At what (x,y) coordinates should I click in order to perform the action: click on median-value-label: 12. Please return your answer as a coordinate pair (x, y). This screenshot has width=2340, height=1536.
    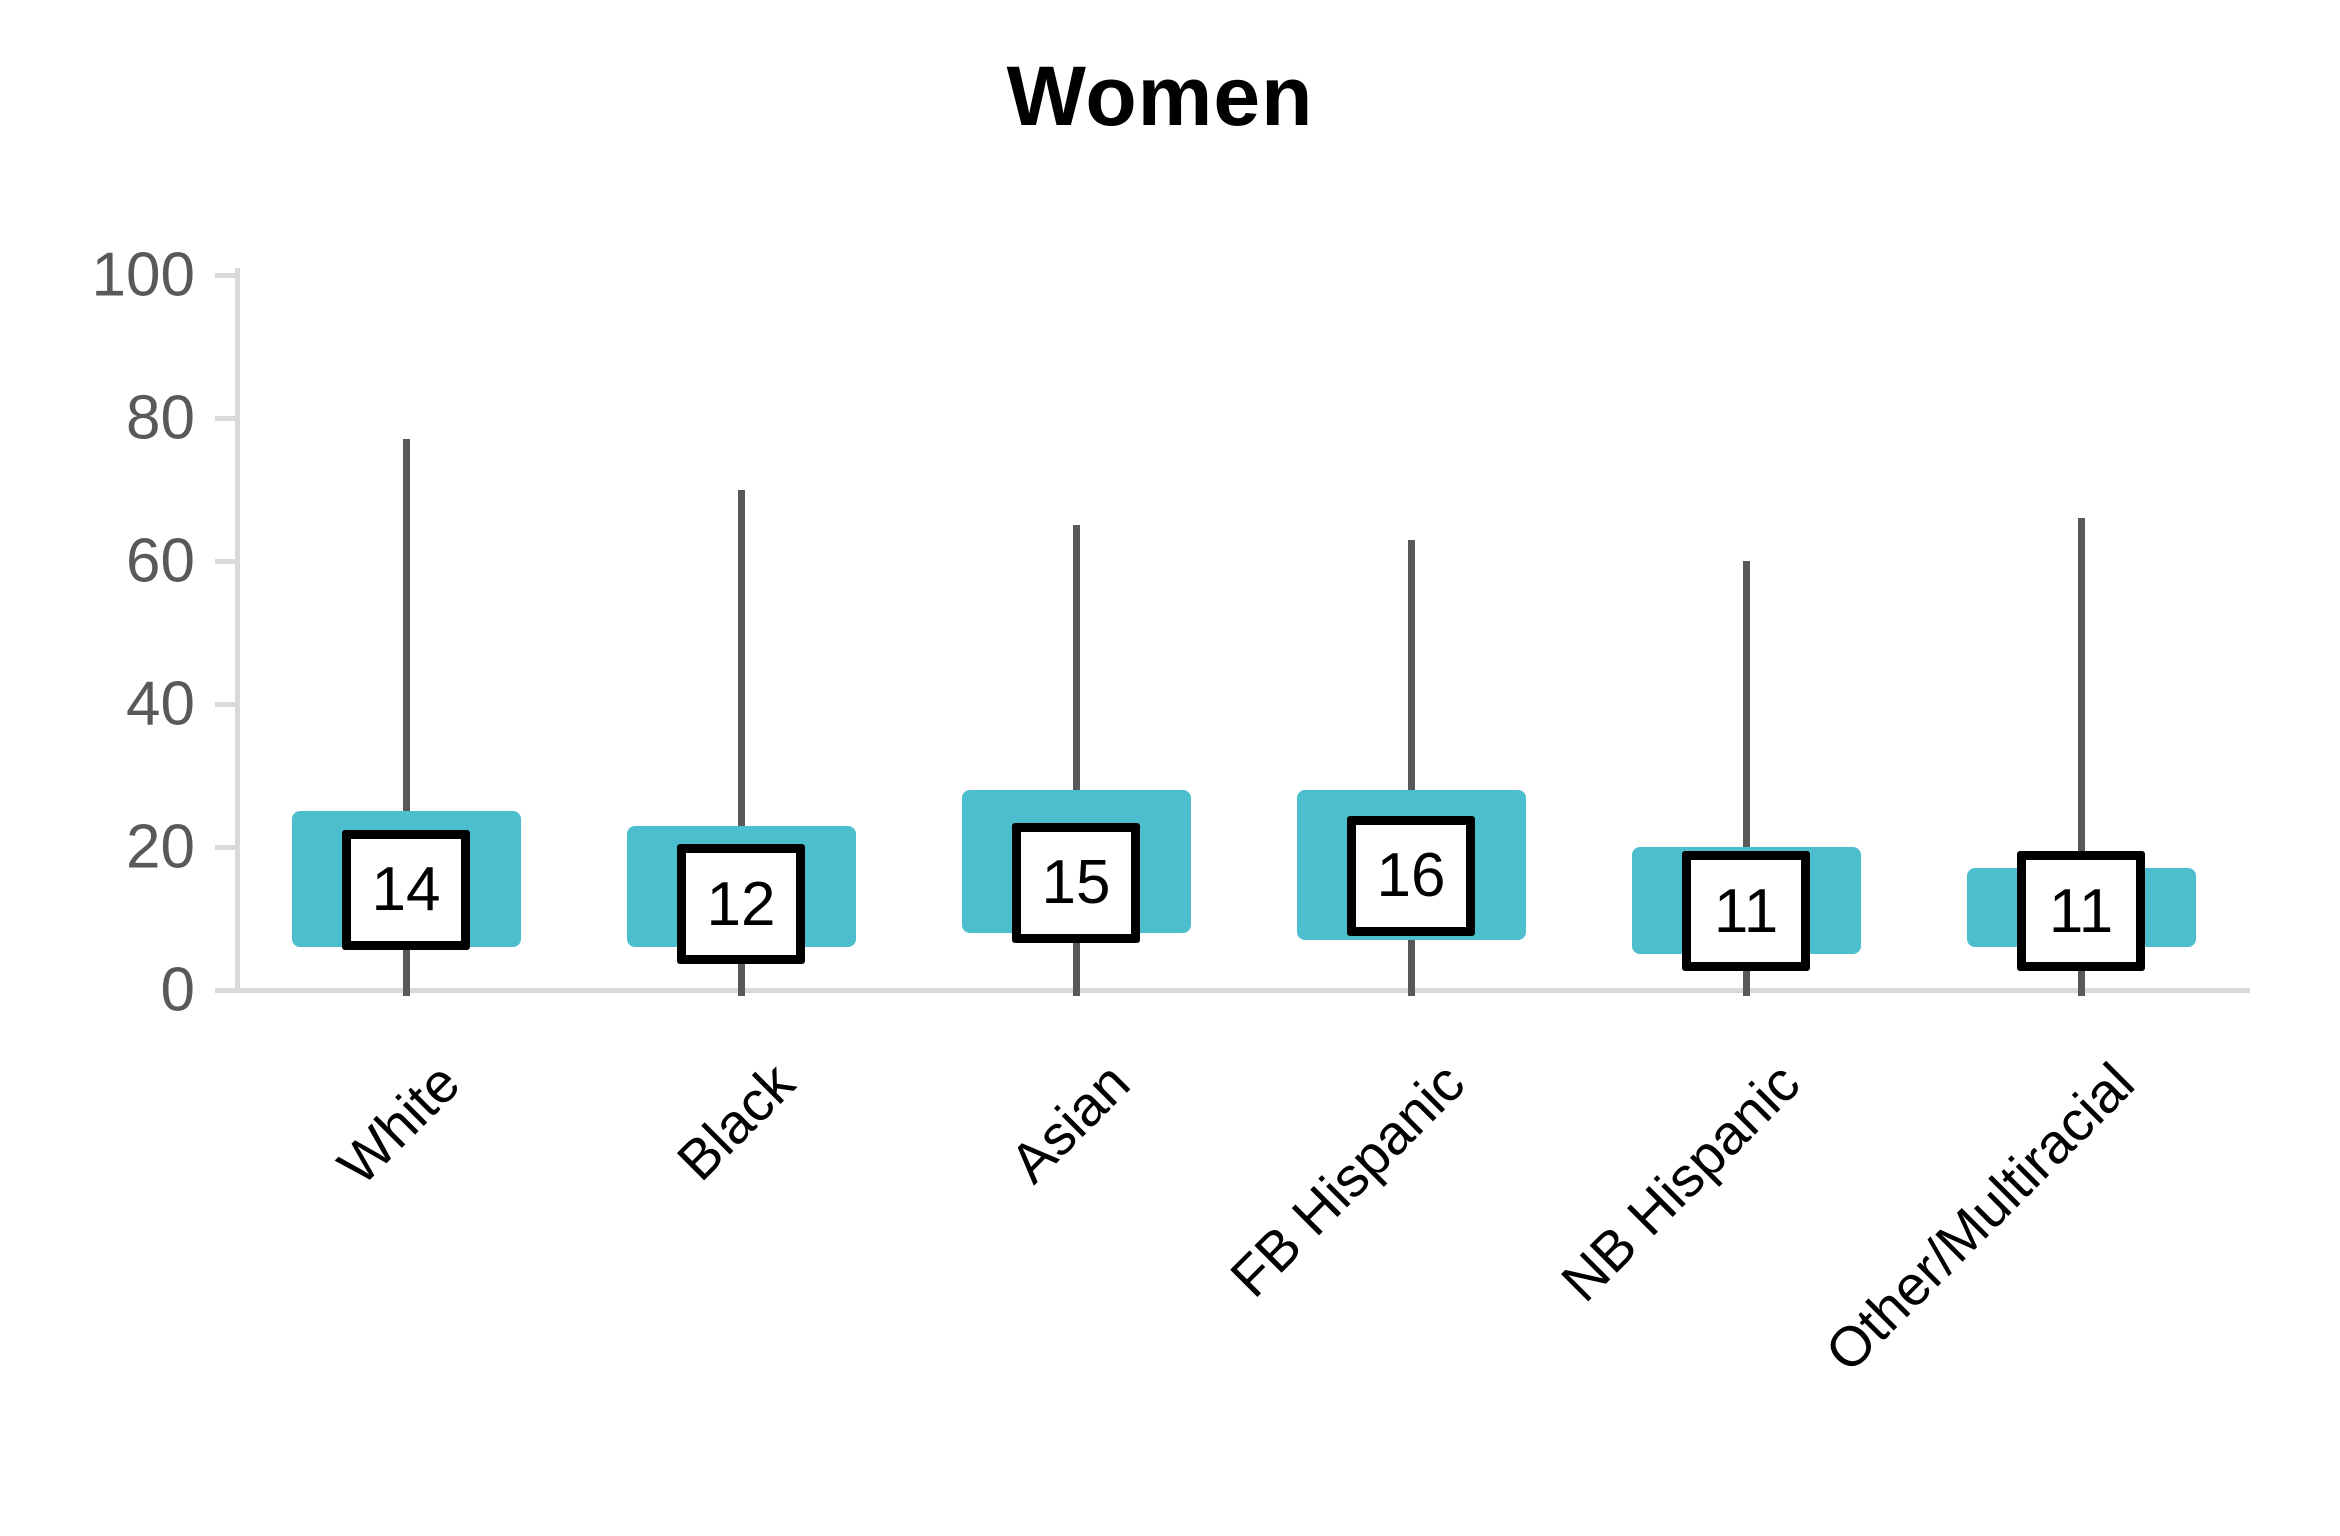
    Looking at the image, I should click on (741, 904).